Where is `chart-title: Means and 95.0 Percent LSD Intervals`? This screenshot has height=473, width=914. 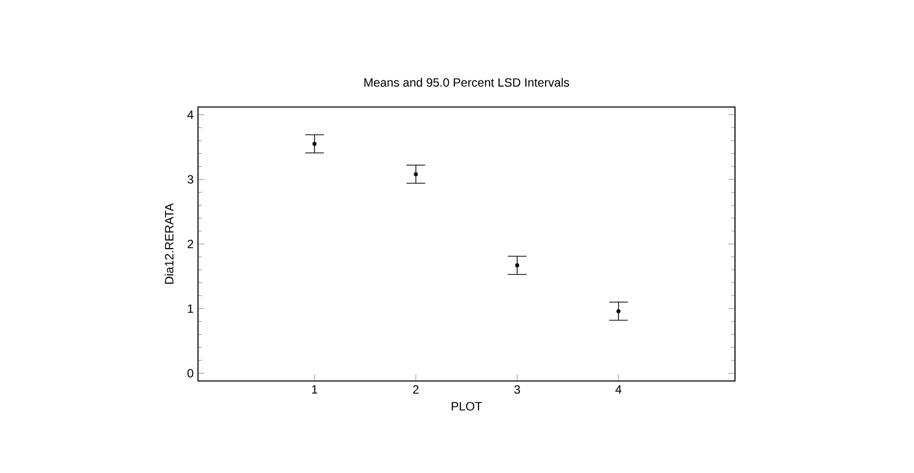 chart-title: Means and 95.0 Percent LSD Intervals is located at coordinates (467, 82).